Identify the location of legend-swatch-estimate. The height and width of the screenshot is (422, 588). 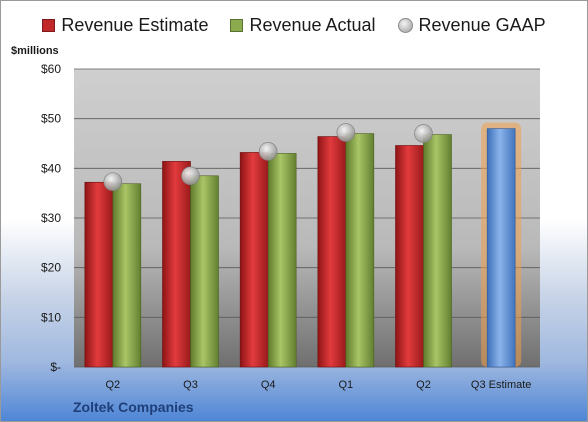
(49, 25).